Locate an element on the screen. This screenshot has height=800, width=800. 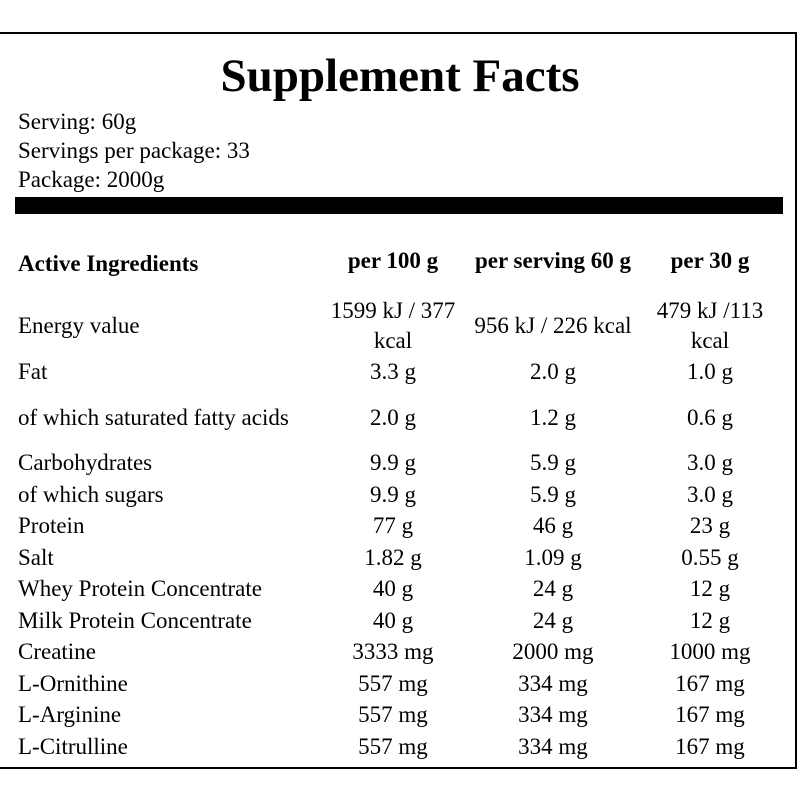
ingredient-name: Whey Protein Concentrate is located at coordinates (140, 589).